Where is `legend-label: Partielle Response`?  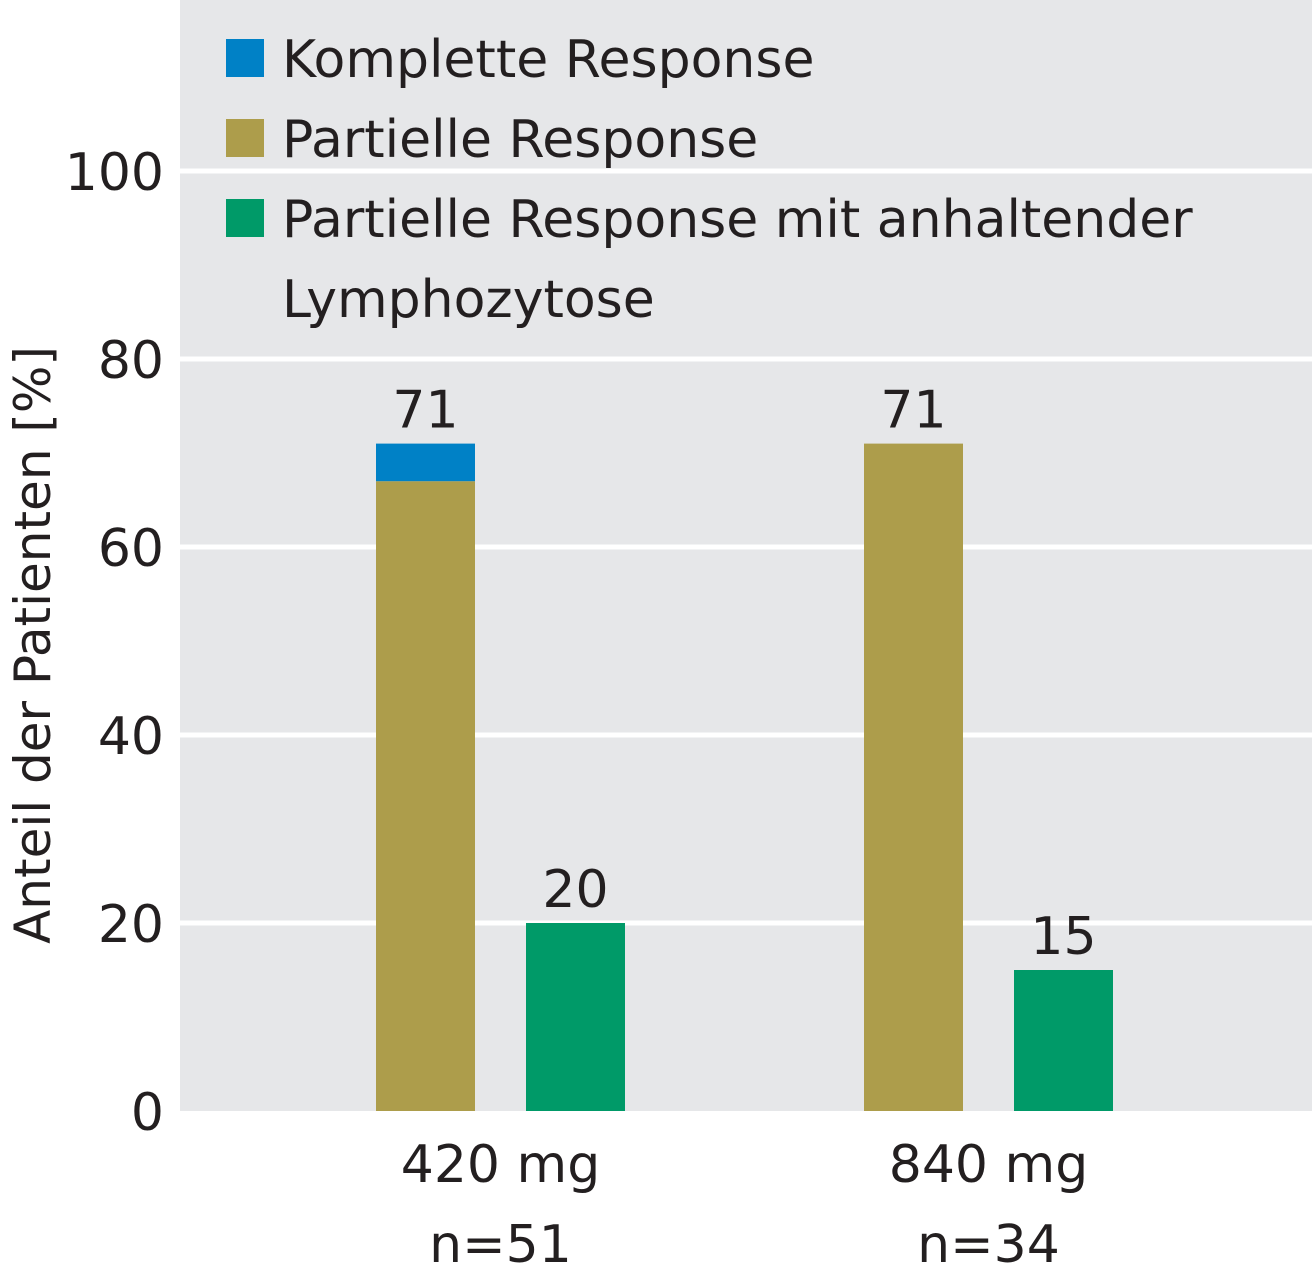 legend-label: Partielle Response is located at coordinates (520, 140).